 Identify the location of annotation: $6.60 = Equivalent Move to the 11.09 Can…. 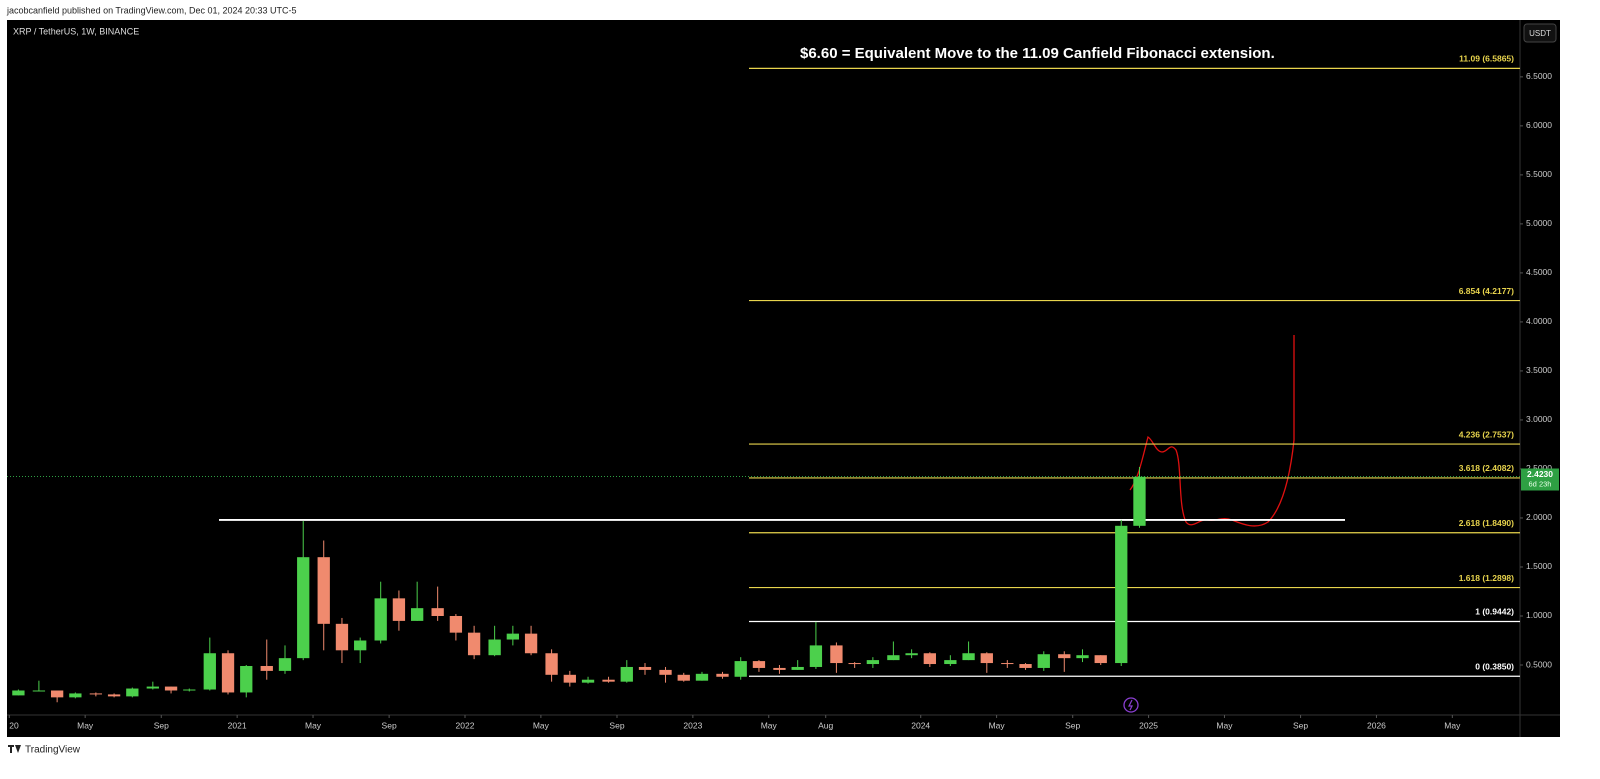
(1037, 53).